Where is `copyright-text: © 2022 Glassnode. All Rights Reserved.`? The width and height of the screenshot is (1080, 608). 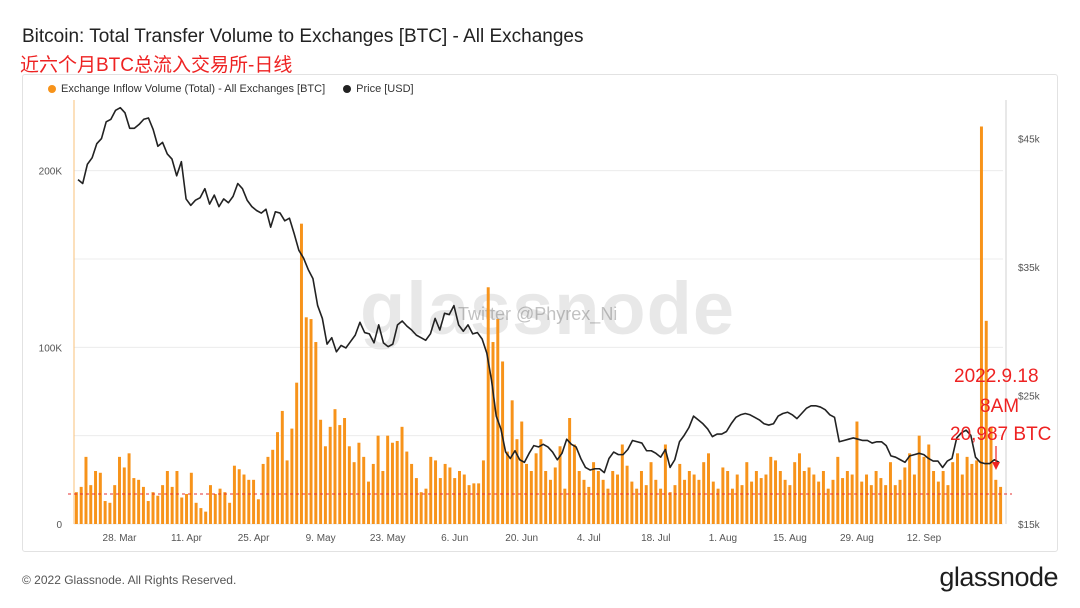
copyright-text: © 2022 Glassnode. All Rights Reserved. is located at coordinates (129, 580).